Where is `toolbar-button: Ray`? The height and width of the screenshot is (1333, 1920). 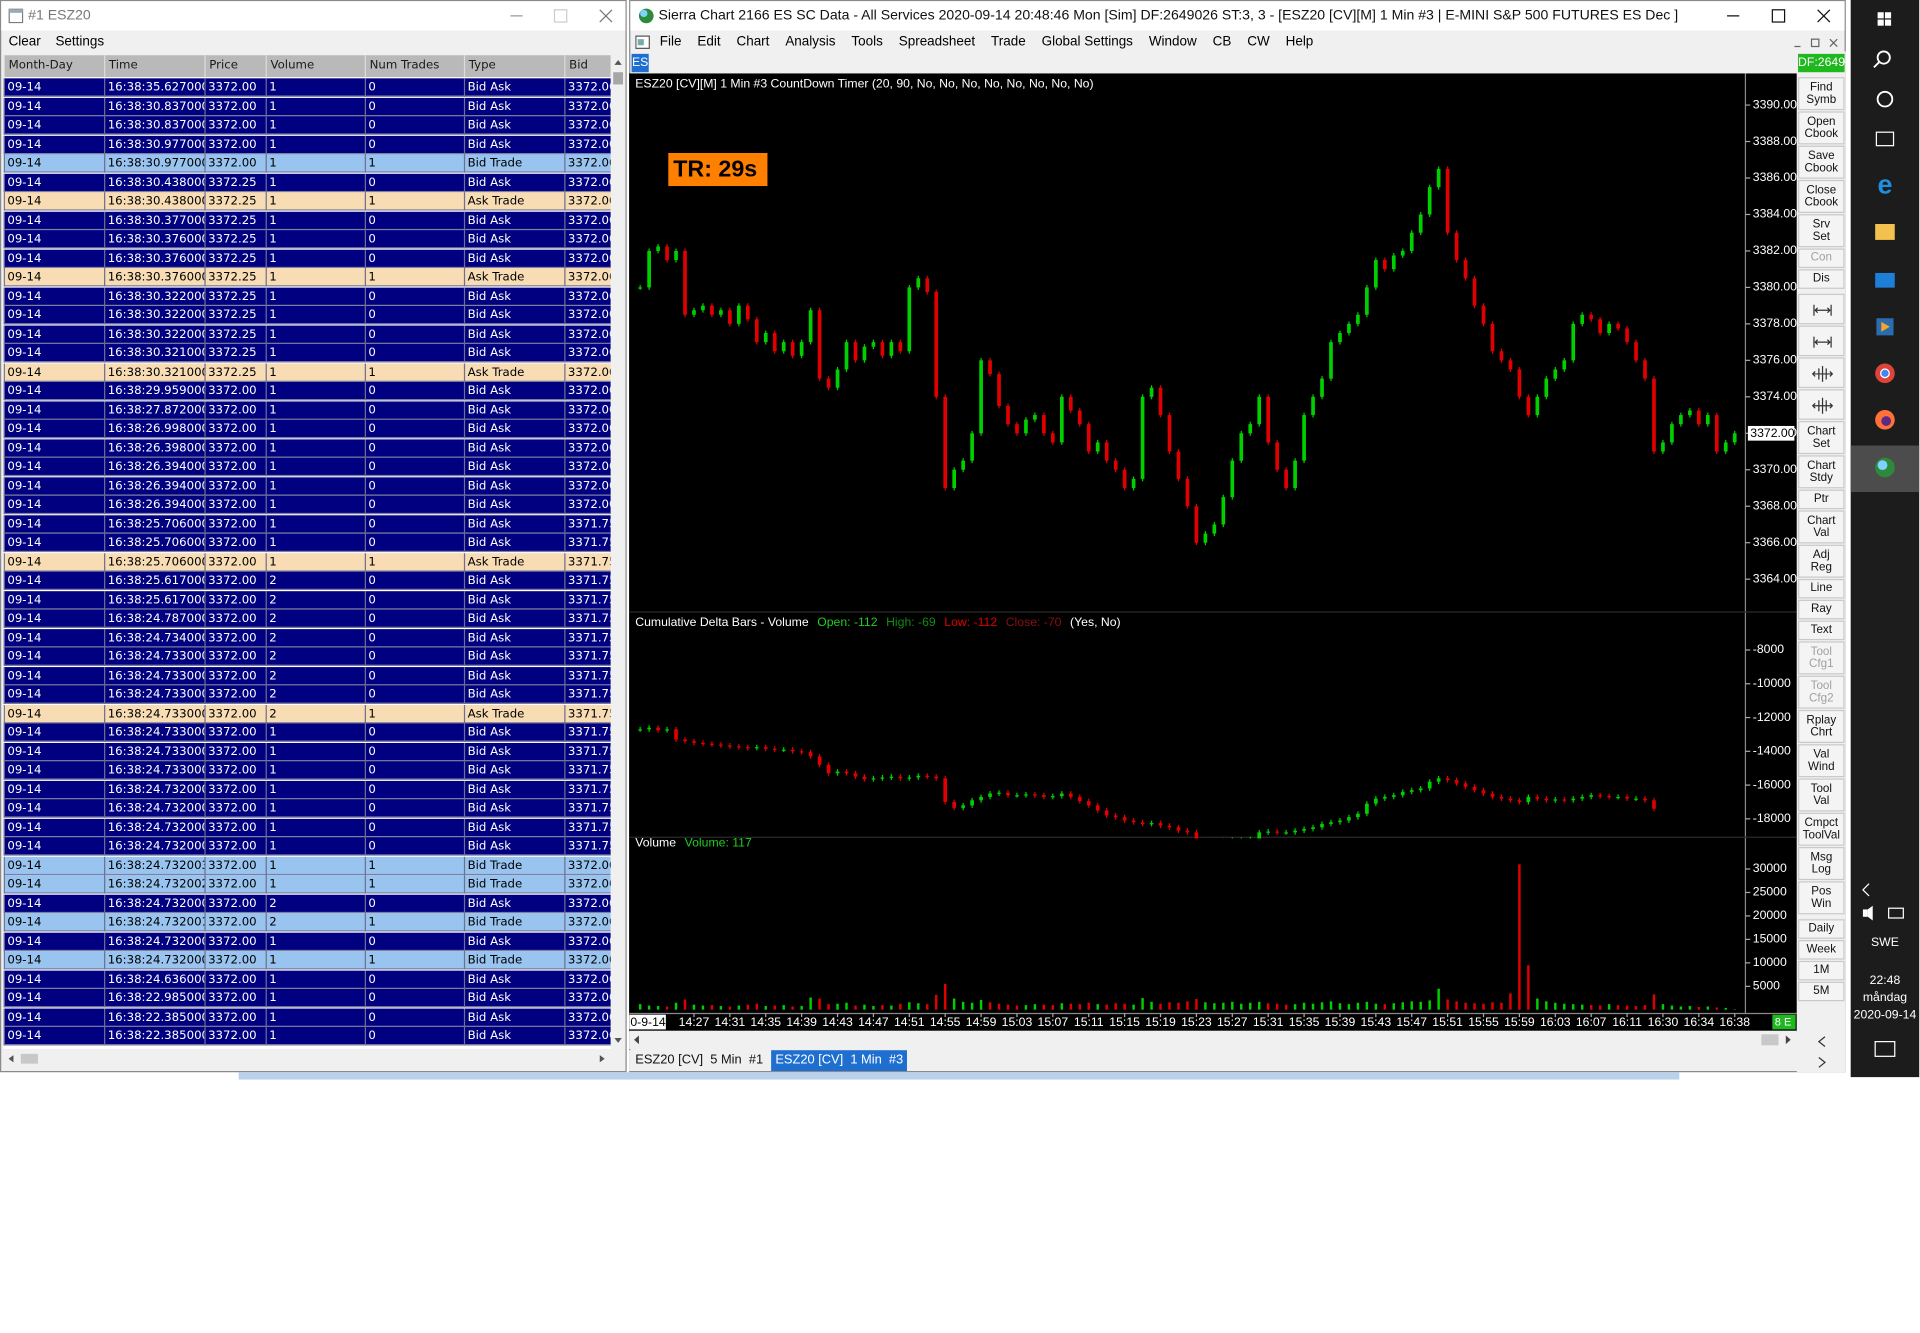
toolbar-button: Ray is located at coordinates (1821, 609).